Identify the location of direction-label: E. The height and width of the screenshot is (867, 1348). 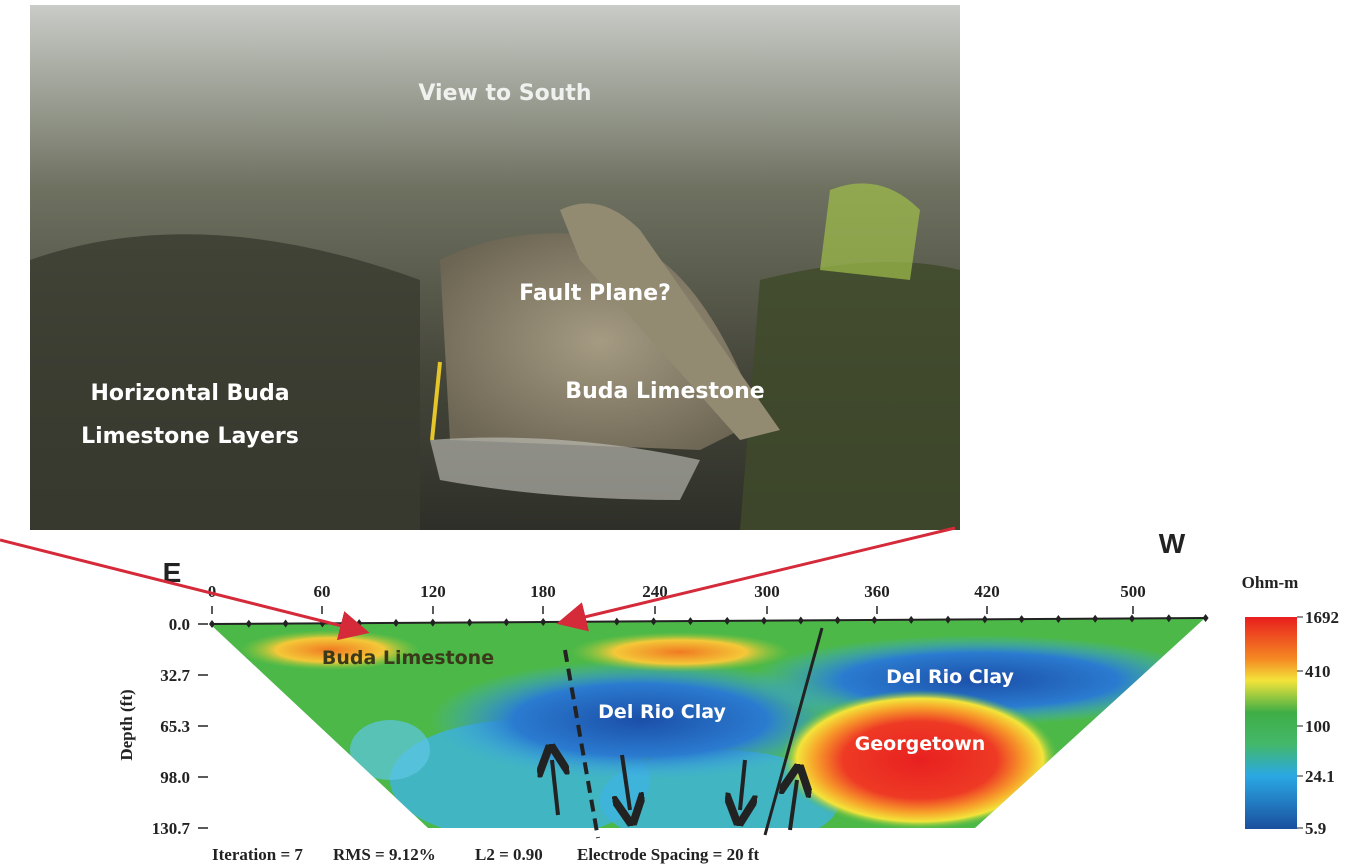
(172, 572).